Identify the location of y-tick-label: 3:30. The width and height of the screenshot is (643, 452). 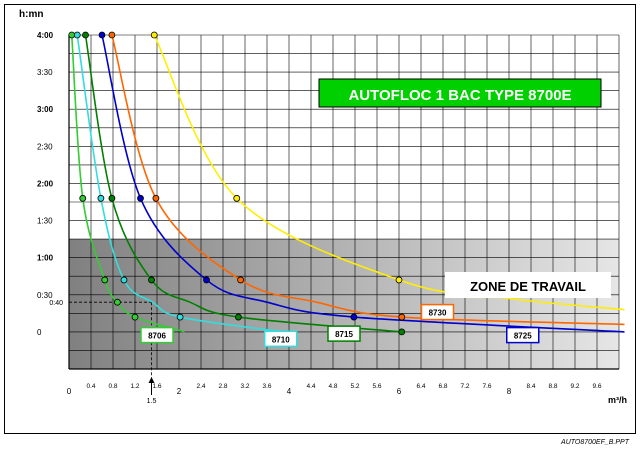
(45, 72).